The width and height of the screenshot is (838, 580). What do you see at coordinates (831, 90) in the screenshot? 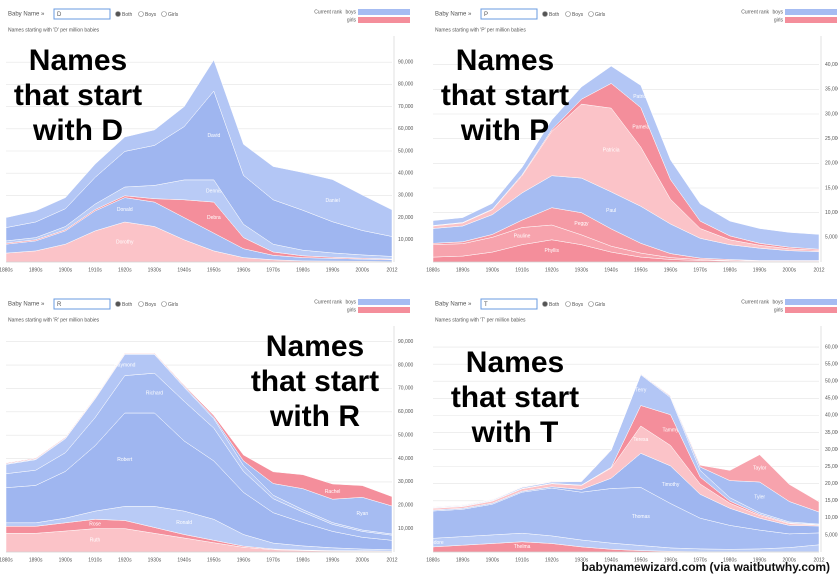
I see `y-tick-label: 35,000` at bounding box center [831, 90].